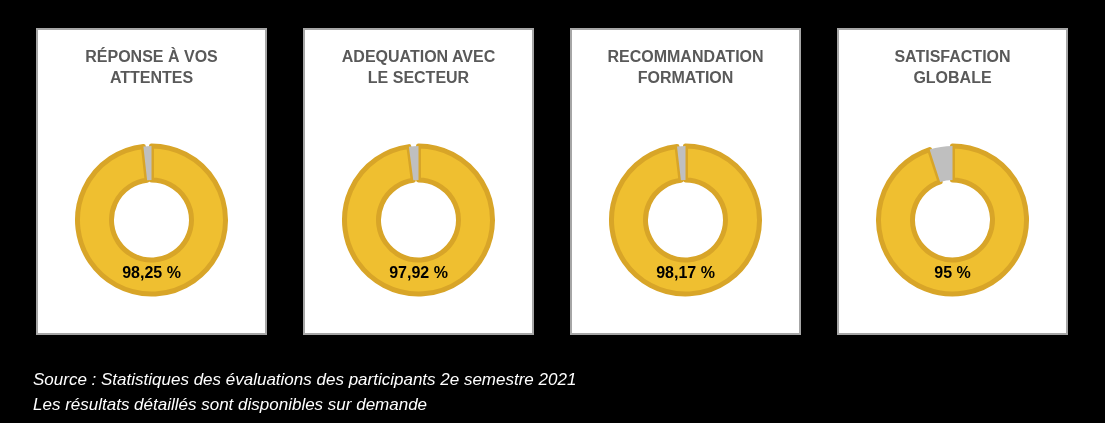  I want to click on text: Les résultats détaillés sont disponibles sur demande, so click(230, 404).